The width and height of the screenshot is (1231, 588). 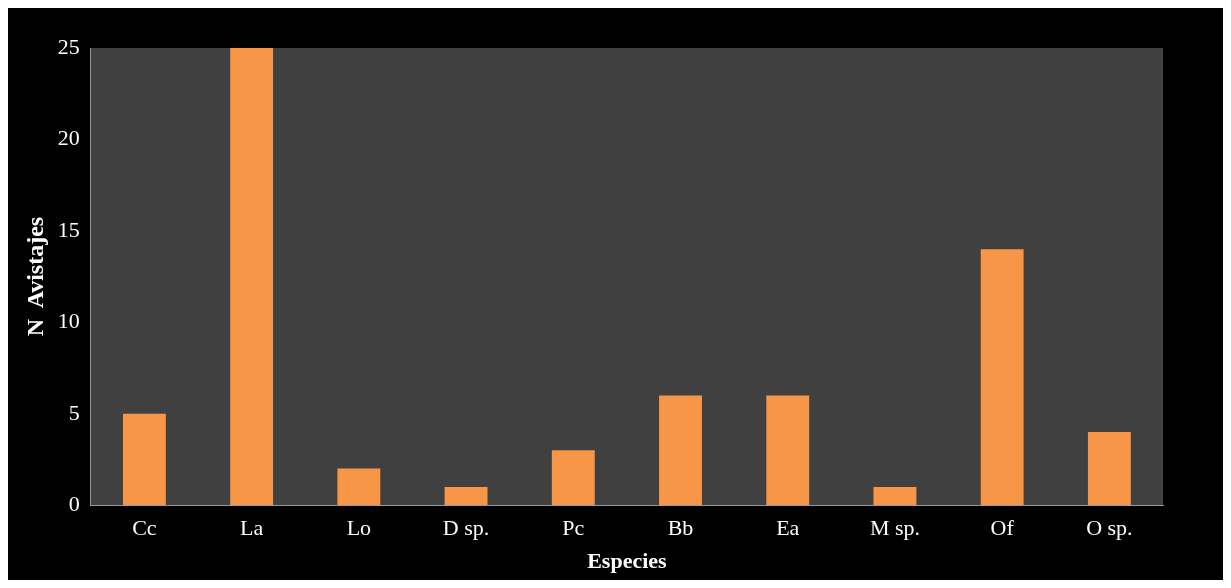 I want to click on y-axis-title: N Avistajes, so click(x=34, y=276).